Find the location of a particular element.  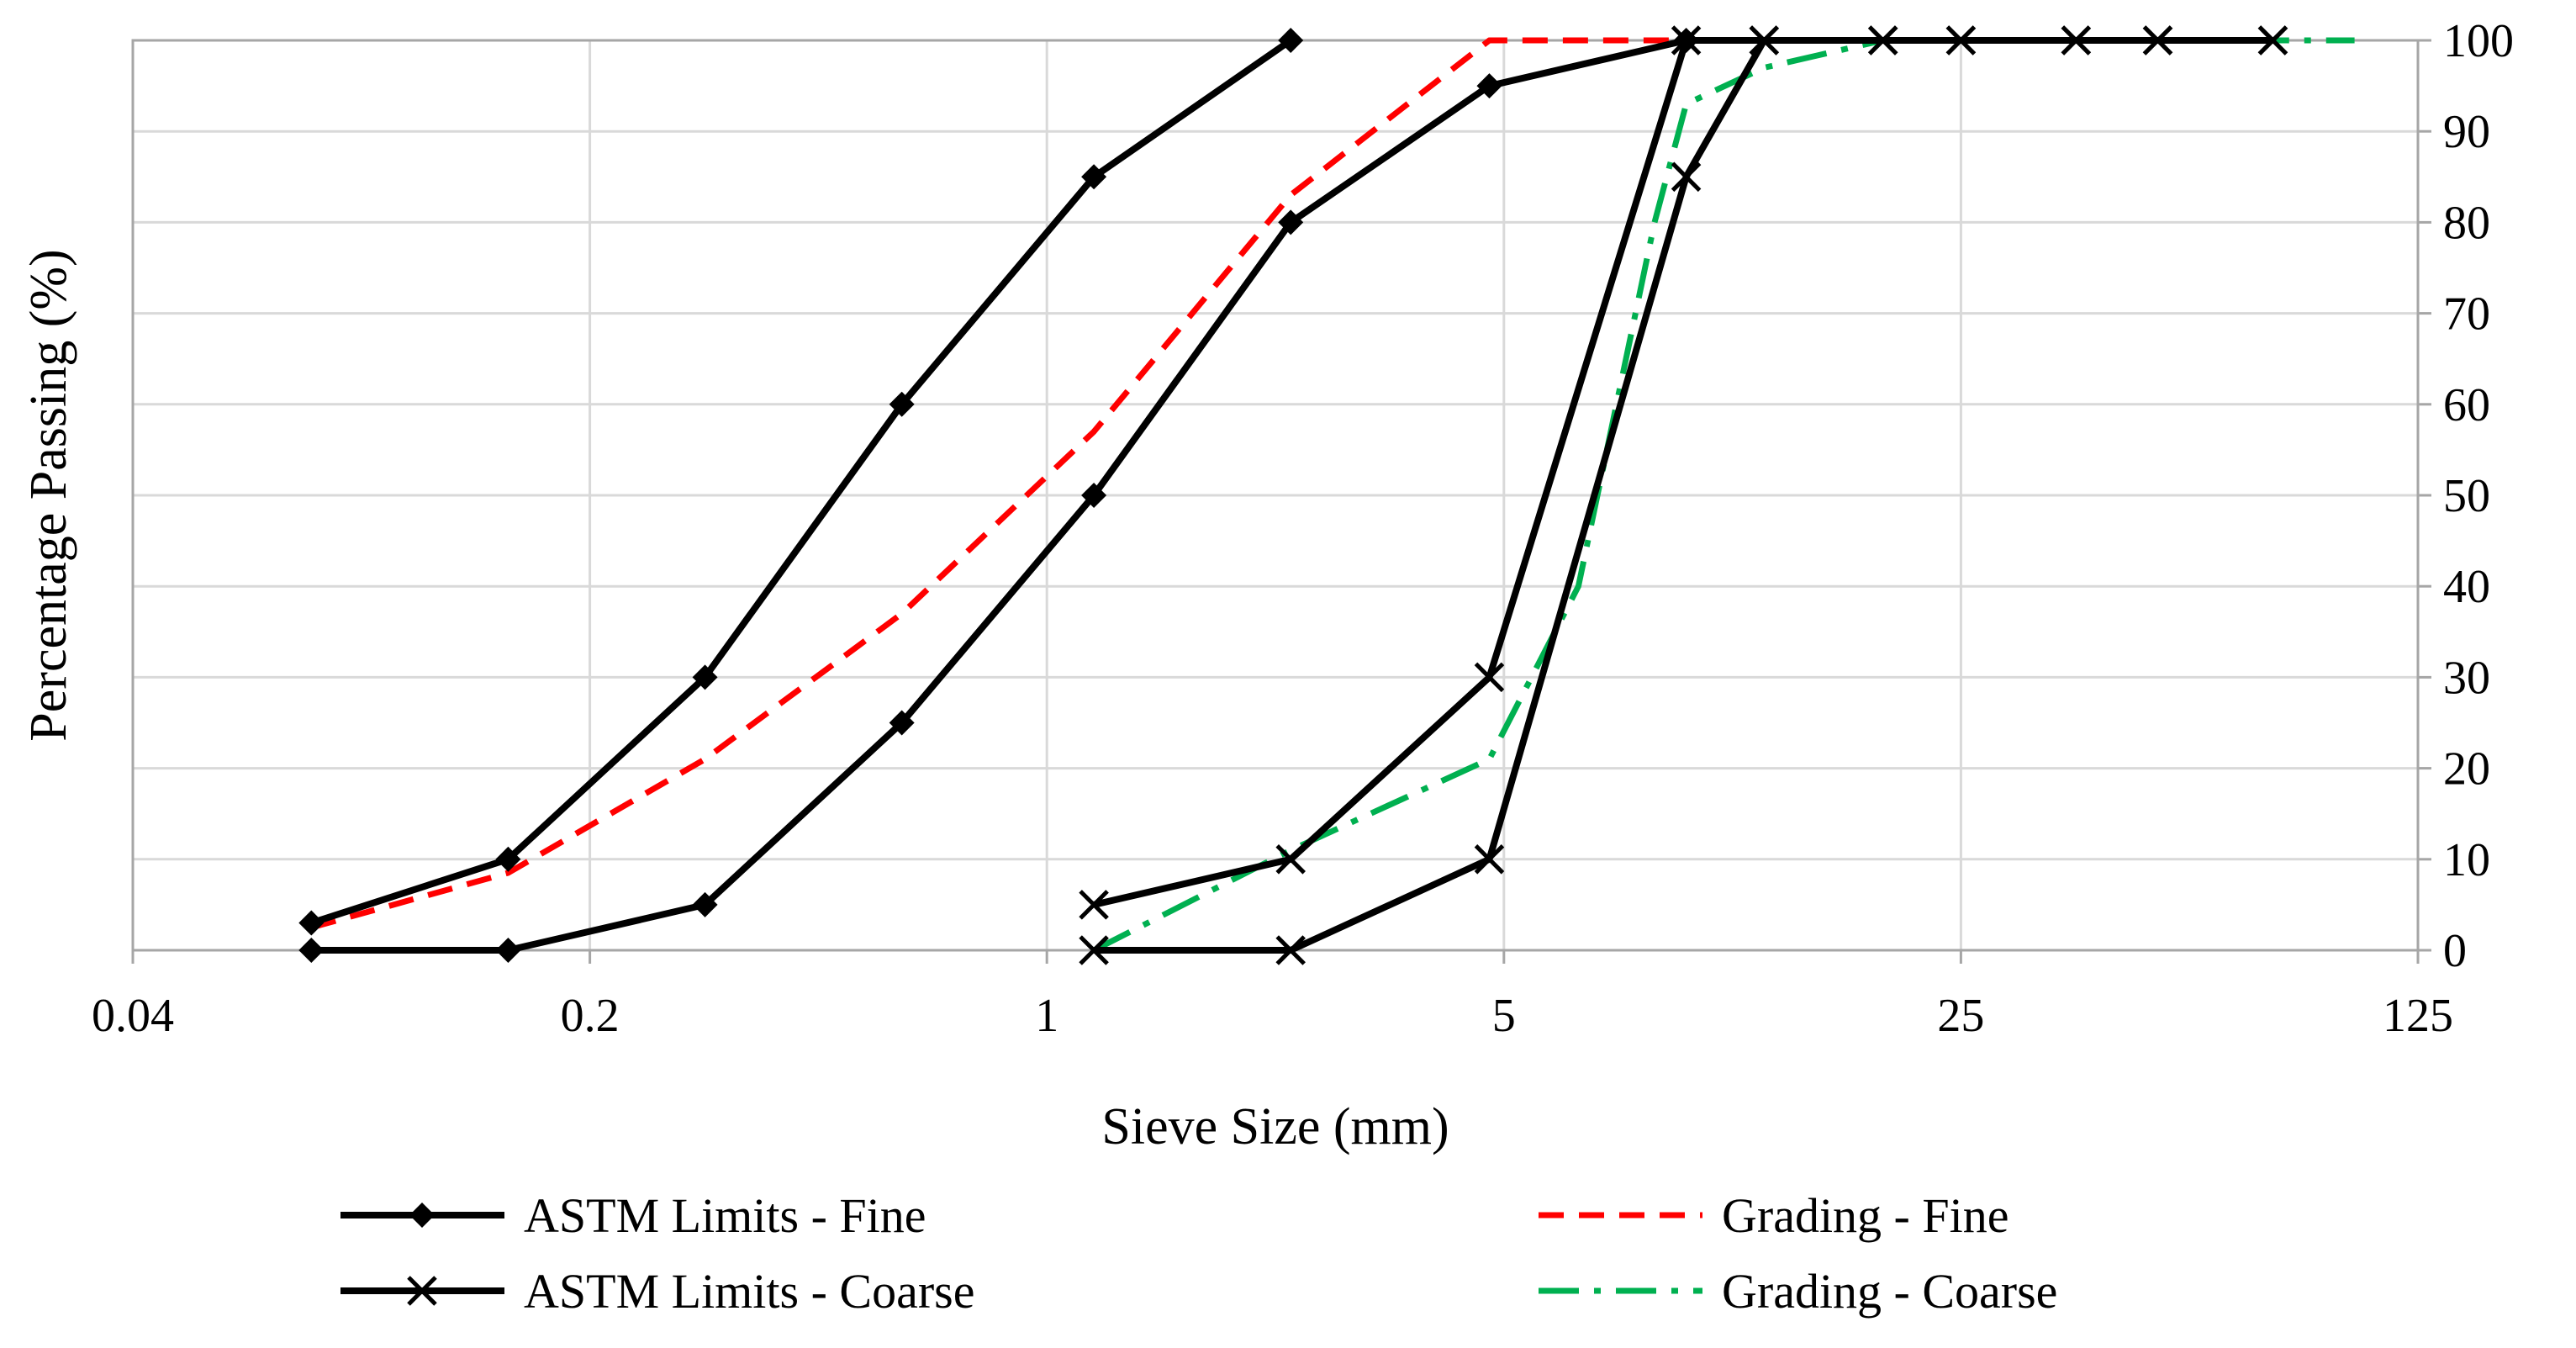

y-tick-label: 60 is located at coordinates (2466, 405).